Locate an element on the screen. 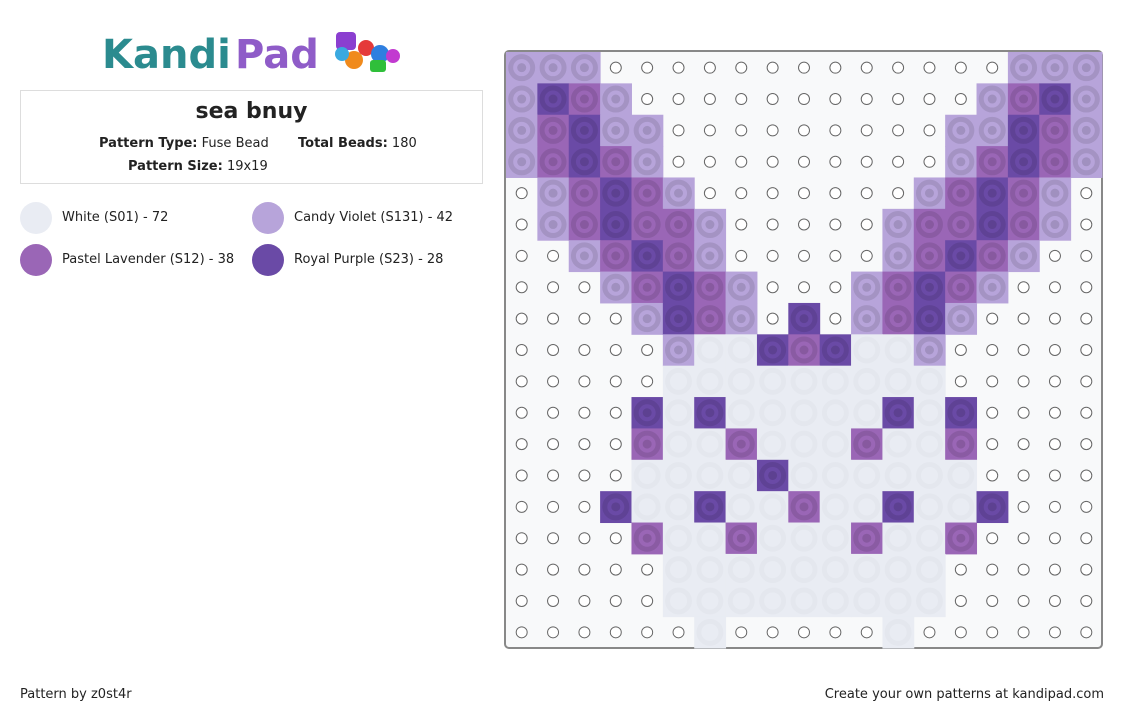  color-swatch is located at coordinates (268, 218).